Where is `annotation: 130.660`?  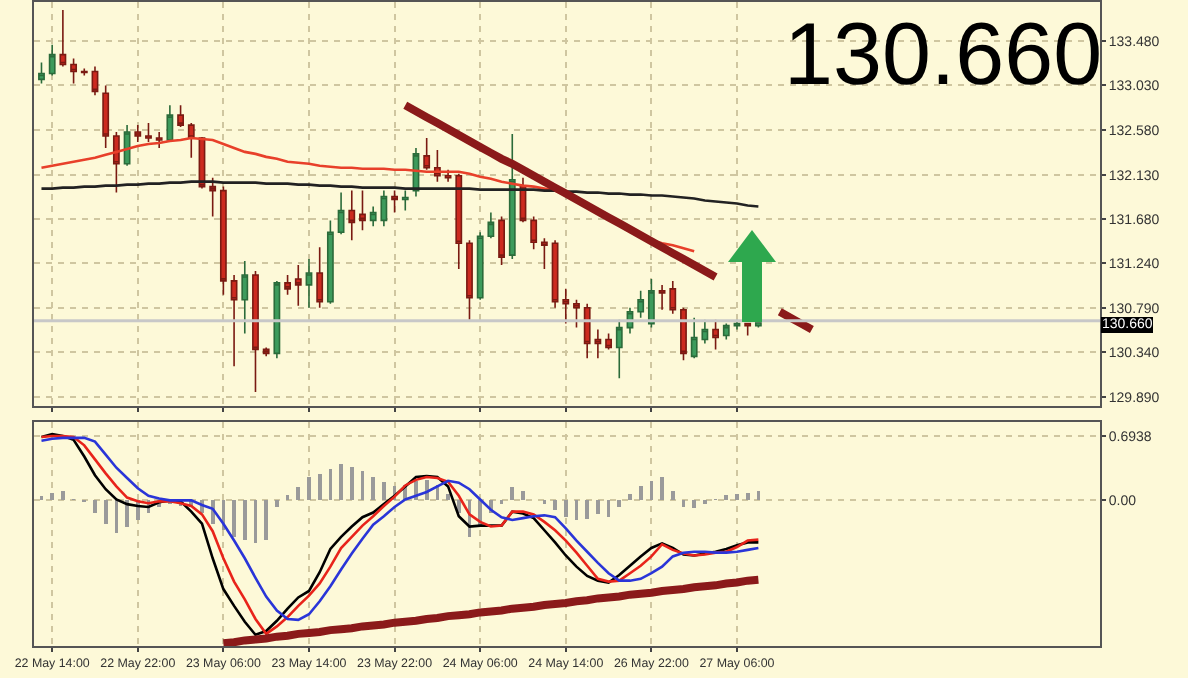
annotation: 130.660 is located at coordinates (943, 55).